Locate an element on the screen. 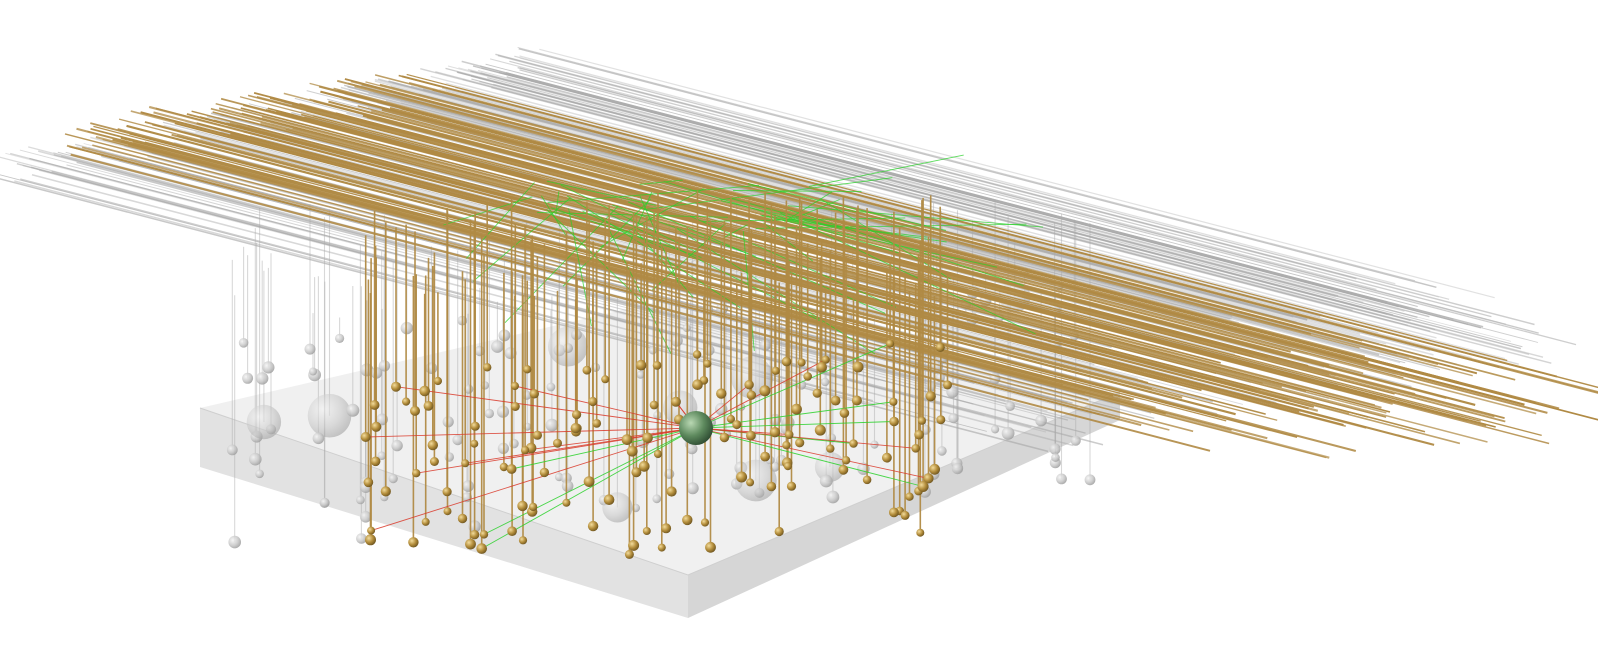 The image size is (1598, 662). target-cell is located at coordinates (696, 428).